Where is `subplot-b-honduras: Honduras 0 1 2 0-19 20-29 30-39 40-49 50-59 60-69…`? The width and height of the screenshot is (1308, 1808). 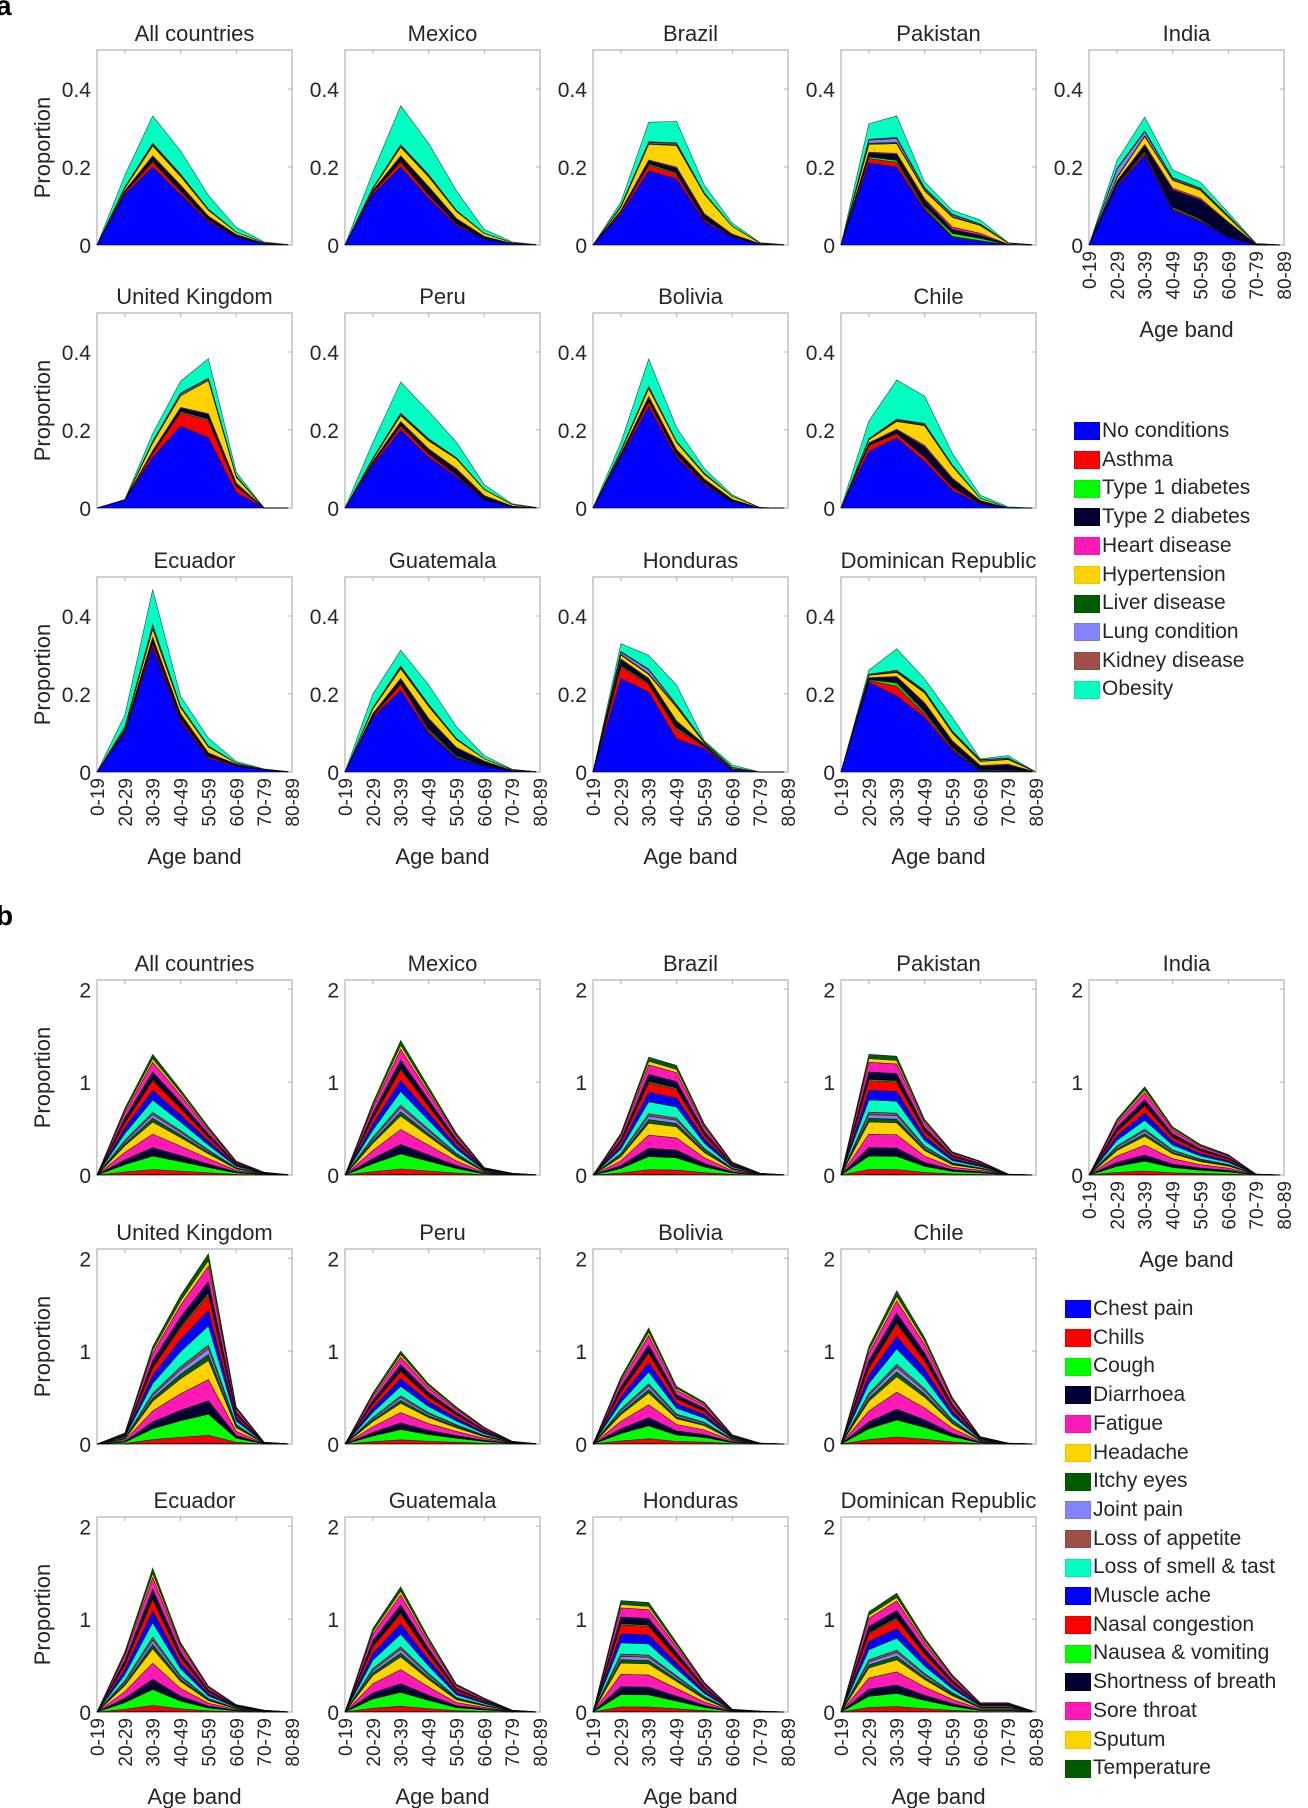 subplot-b-honduras: Honduras 0 1 2 0-19 20-29 30-39 40-49 50-59 60-69… is located at coordinates (687, 1648).